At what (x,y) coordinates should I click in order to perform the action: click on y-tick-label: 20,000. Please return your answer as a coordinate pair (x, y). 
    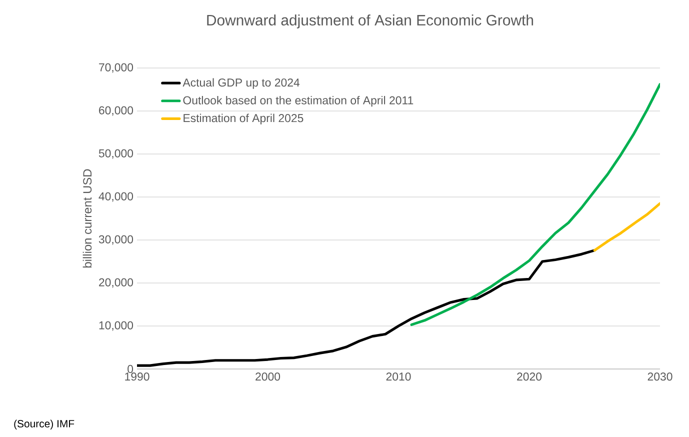
    Looking at the image, I should click on (116, 283).